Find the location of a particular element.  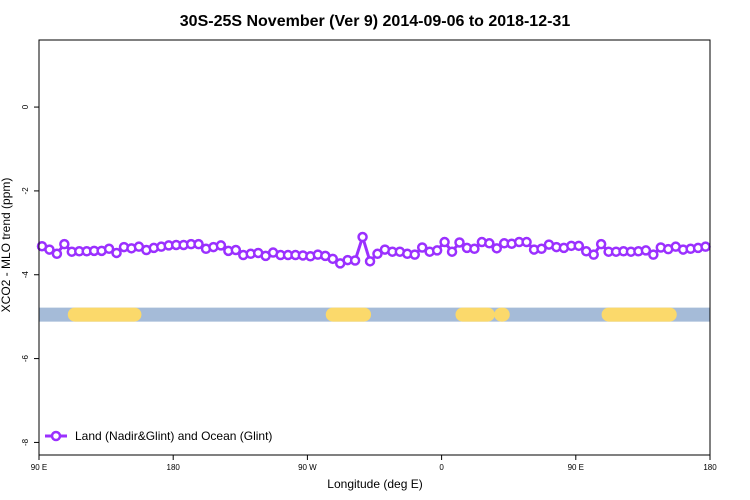

x-axis-ticks: 90 E 180 90 W 0 90 E 180 is located at coordinates (374, 463).